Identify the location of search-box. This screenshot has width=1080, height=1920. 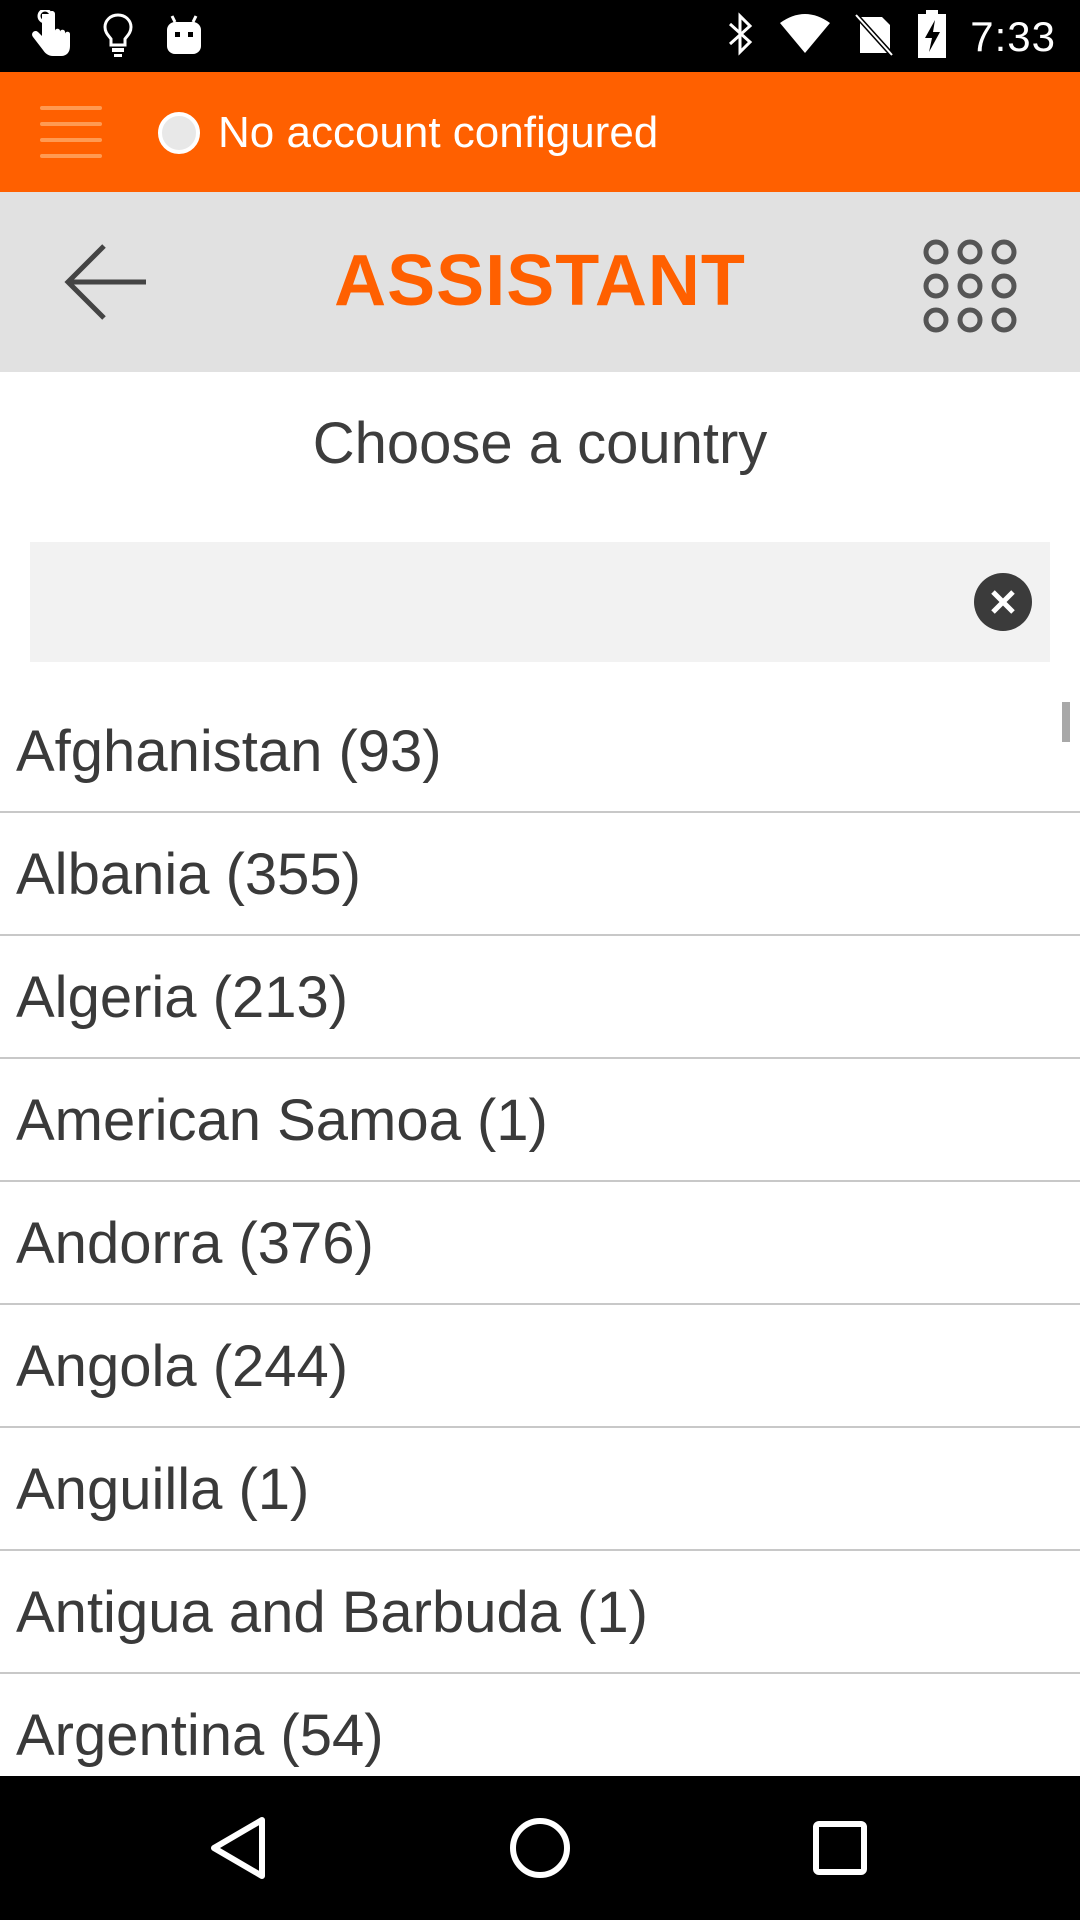
(540, 602).